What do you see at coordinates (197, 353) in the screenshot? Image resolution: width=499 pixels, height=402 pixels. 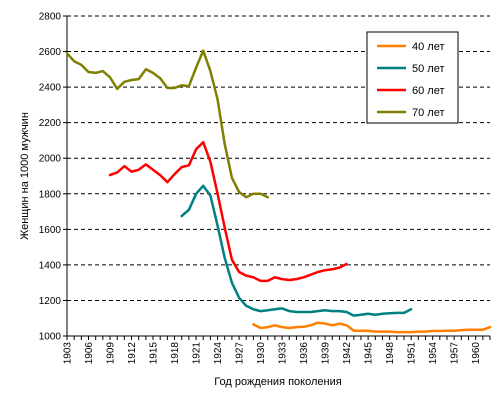 I see `x-tick-label: 1921` at bounding box center [197, 353].